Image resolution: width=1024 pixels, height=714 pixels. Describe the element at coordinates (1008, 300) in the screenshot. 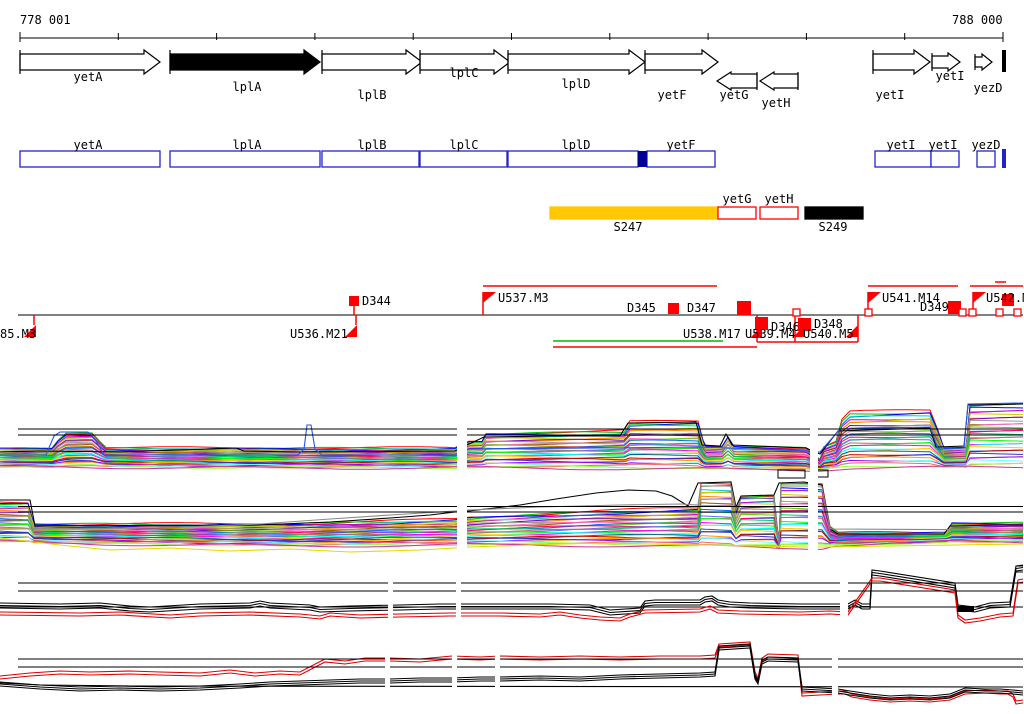

I see `marker-square` at that location.